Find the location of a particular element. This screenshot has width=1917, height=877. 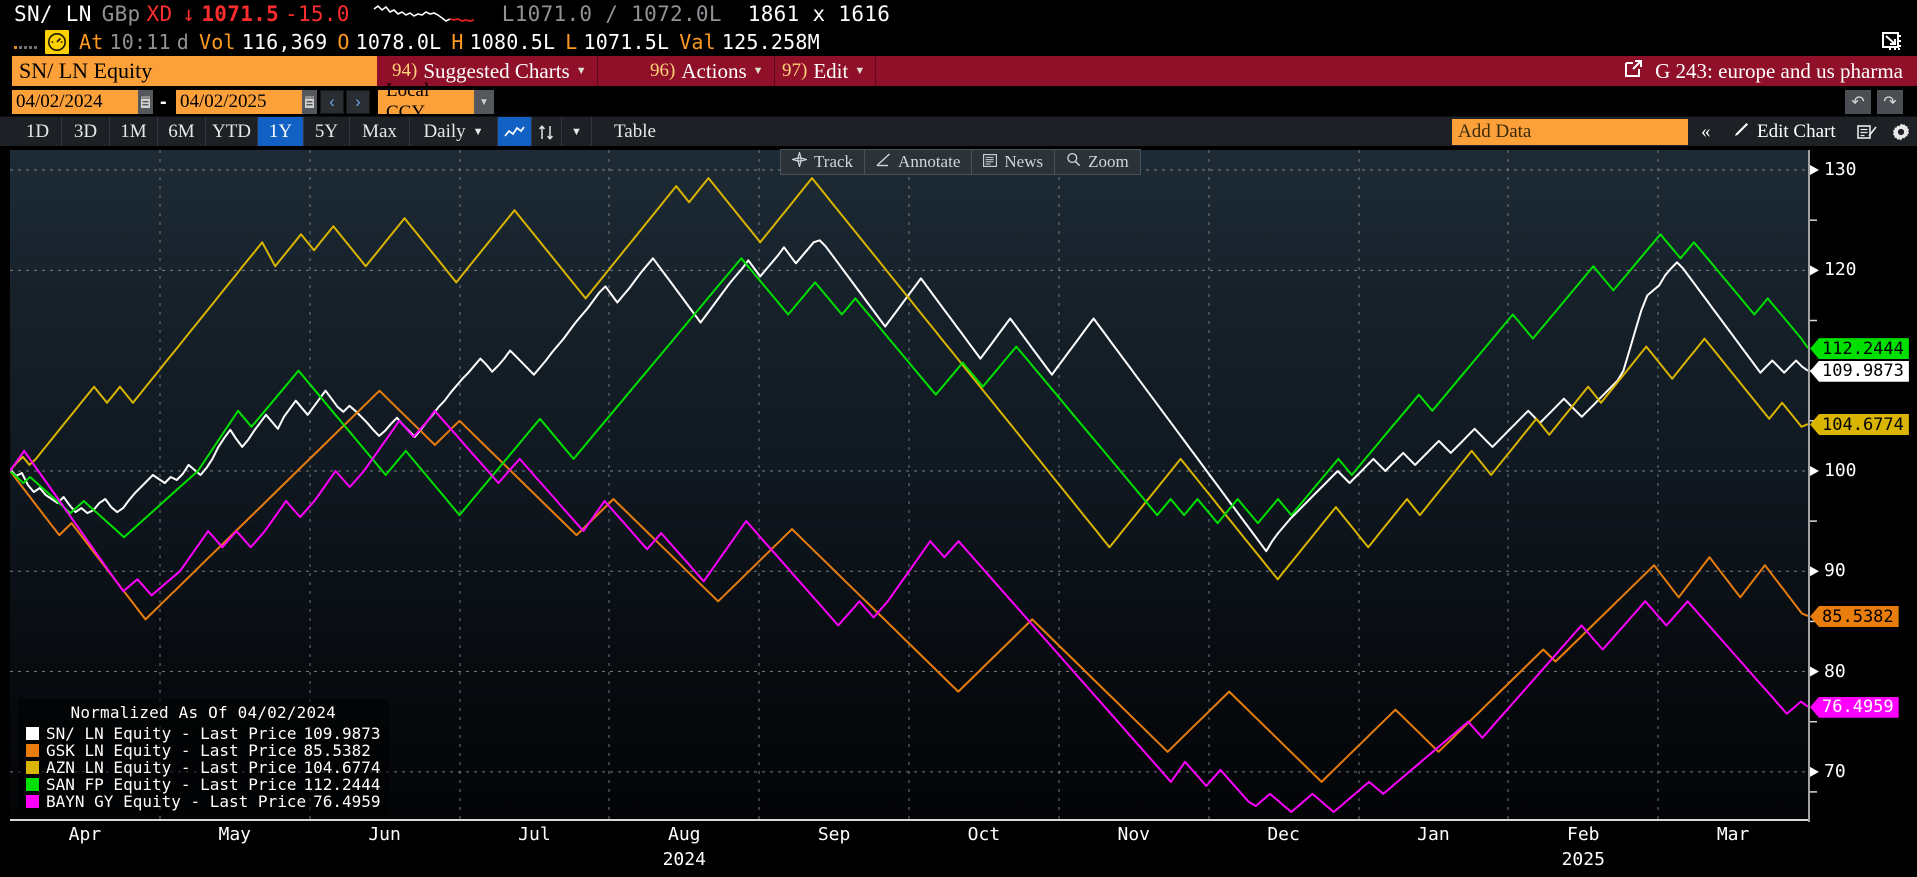

news-label: News is located at coordinates (1024, 161).